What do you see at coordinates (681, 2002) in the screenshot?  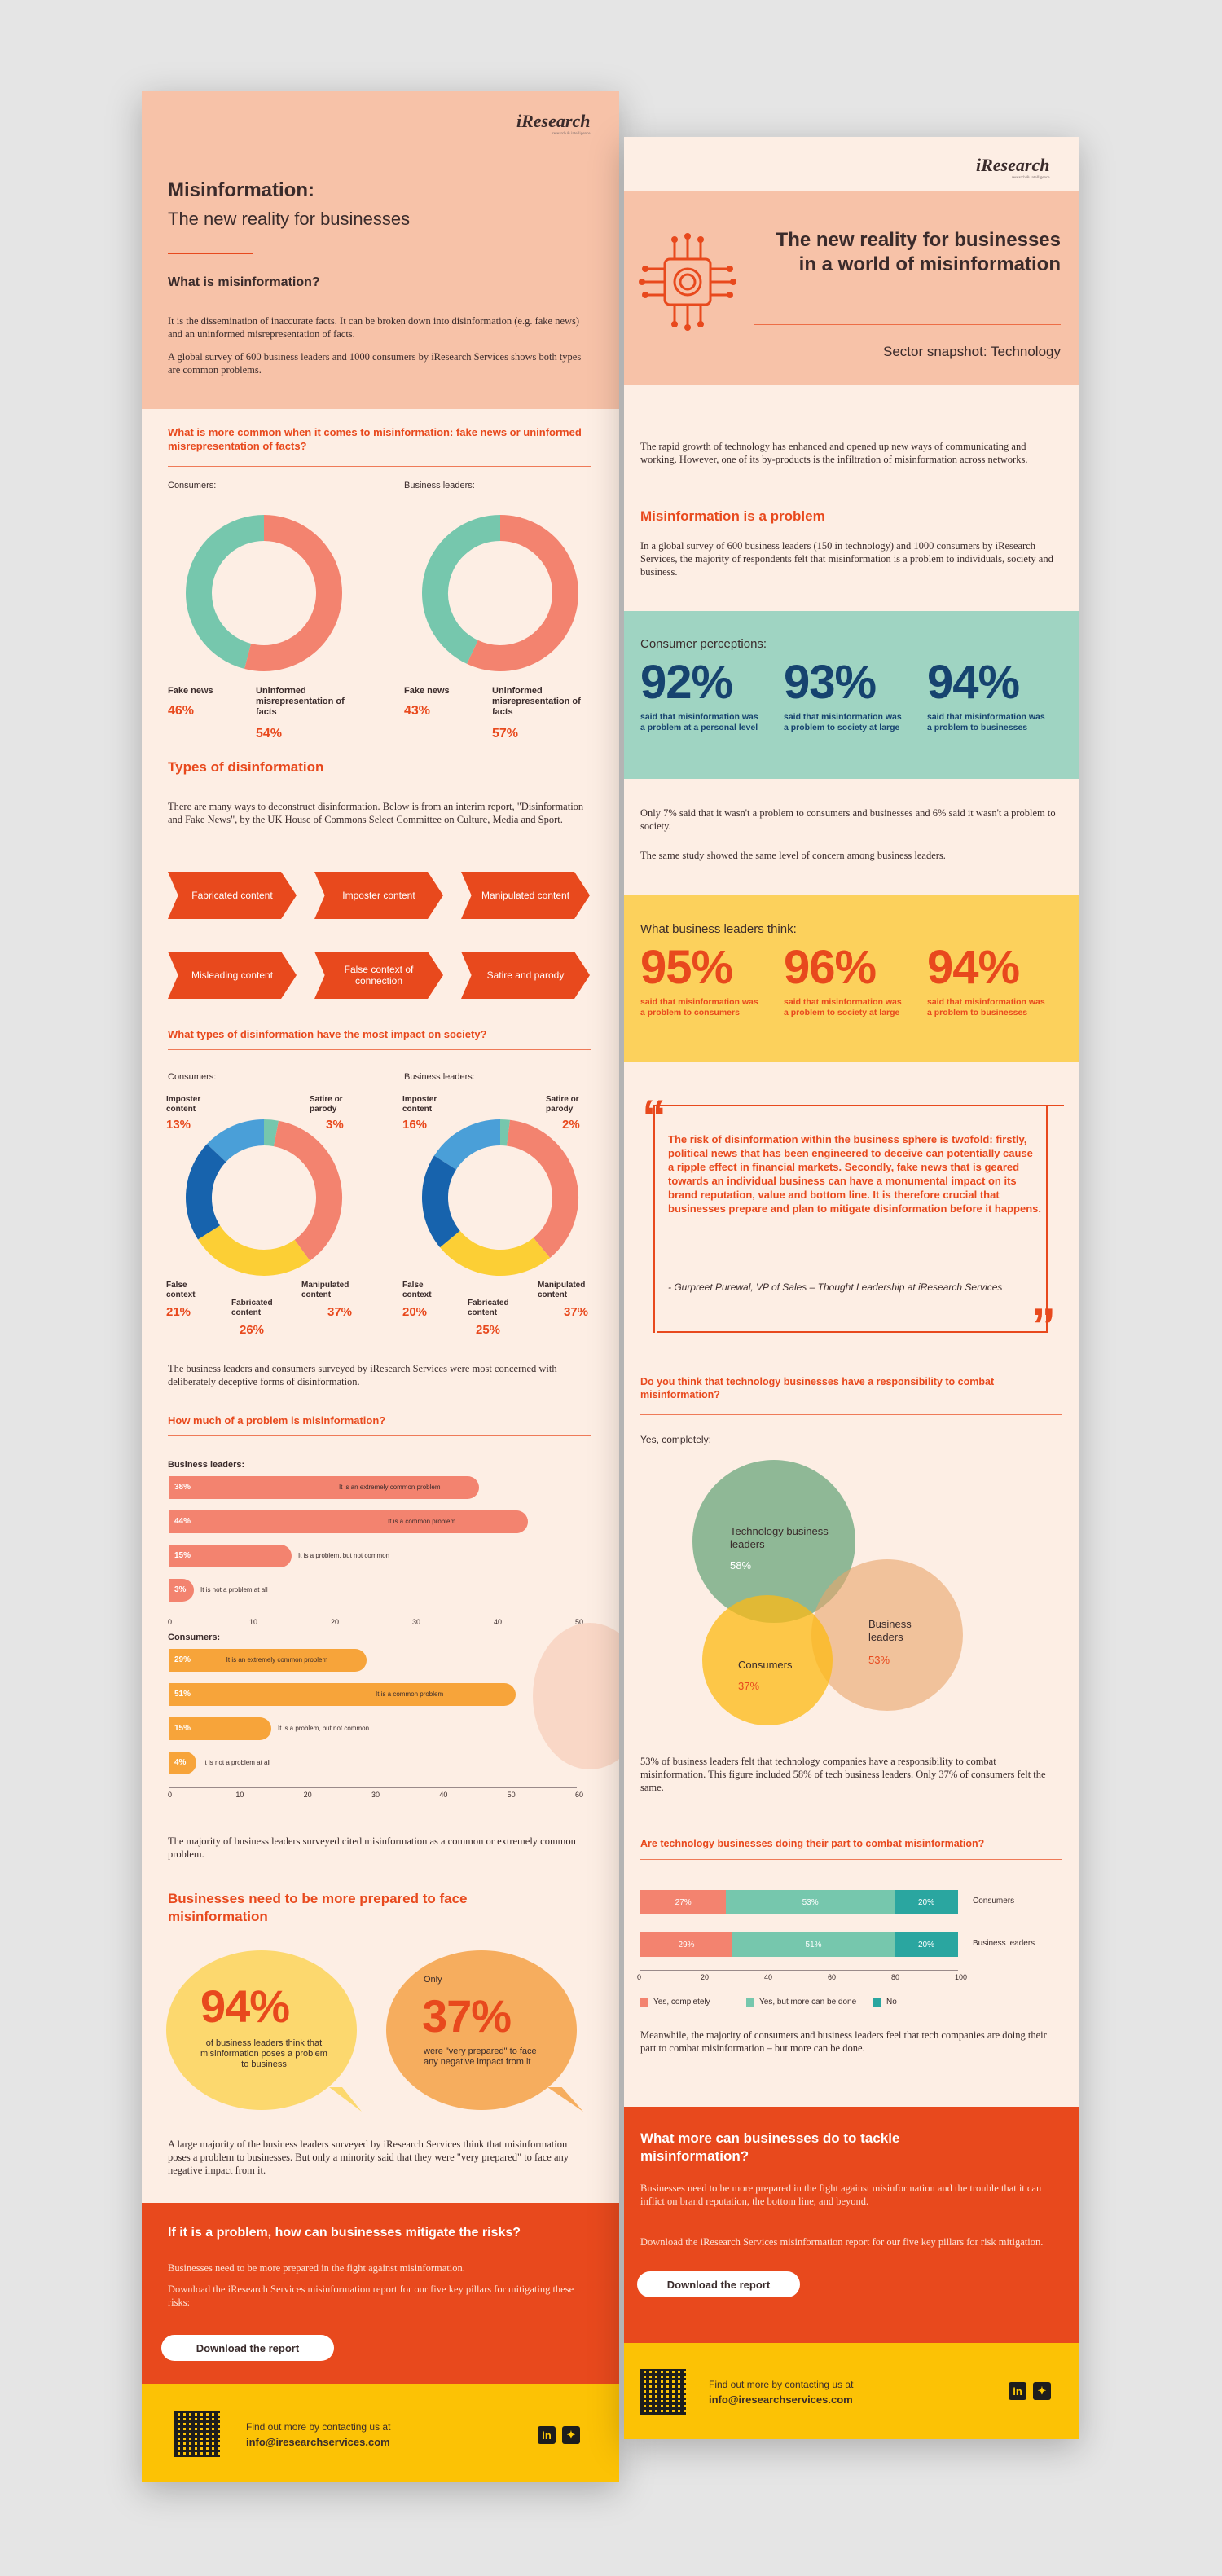 I see `legend-label: Yes, completely` at bounding box center [681, 2002].